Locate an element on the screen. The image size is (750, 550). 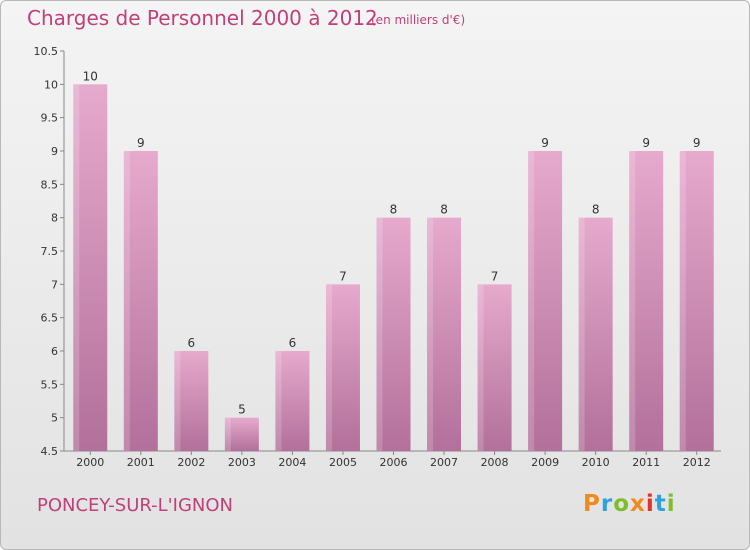
y-tick-label: 5.5 is located at coordinates (50, 384).